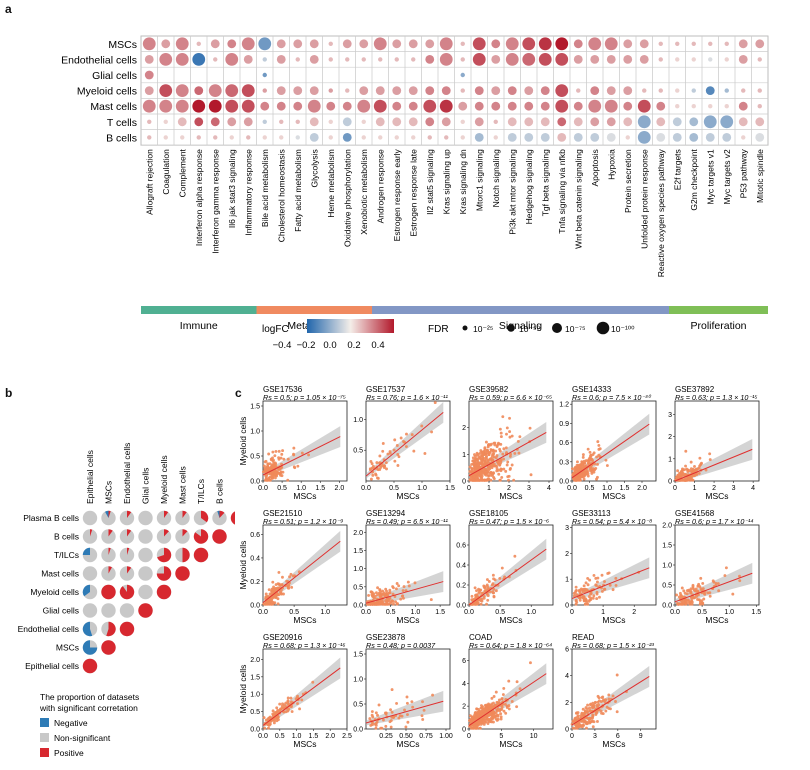 Image resolution: width=810 pixels, height=770 pixels. Describe the element at coordinates (331, 183) in the screenshot. I see `column-label: Heme metabolism` at that location.